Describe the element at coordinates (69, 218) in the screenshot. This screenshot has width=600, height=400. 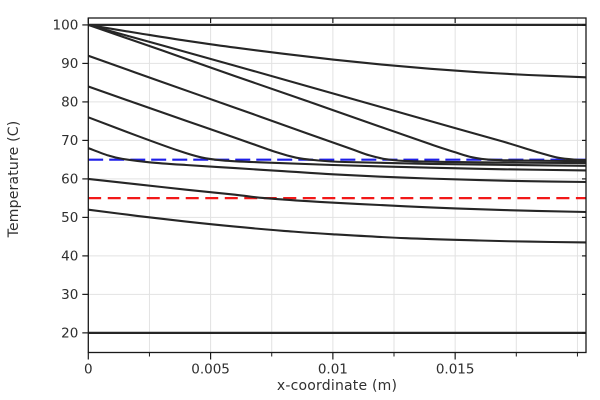
I see `y-tick-label: 50` at that location.